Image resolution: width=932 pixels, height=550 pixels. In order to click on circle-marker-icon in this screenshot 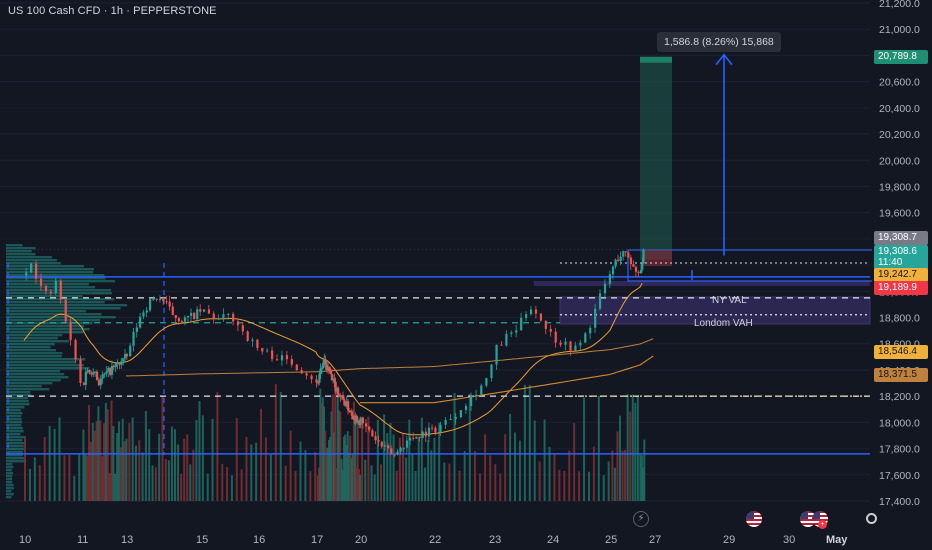, I will do `click(871, 518)`.